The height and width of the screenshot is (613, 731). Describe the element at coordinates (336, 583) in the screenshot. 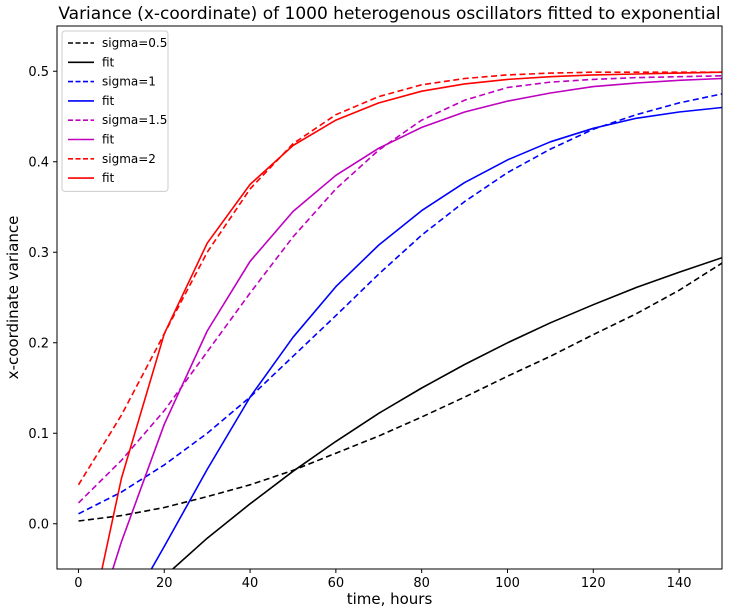

I see `x-tick-label: 60` at that location.